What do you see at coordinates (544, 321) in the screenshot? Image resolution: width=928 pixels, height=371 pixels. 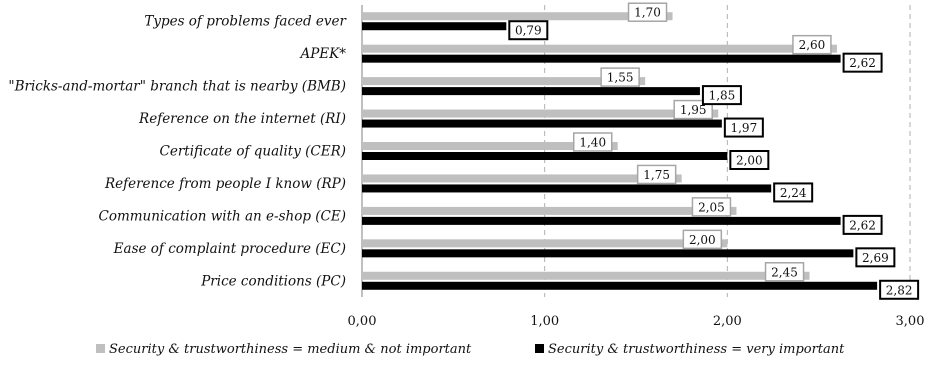 I see `x-tick-label: 1,00` at bounding box center [544, 321].